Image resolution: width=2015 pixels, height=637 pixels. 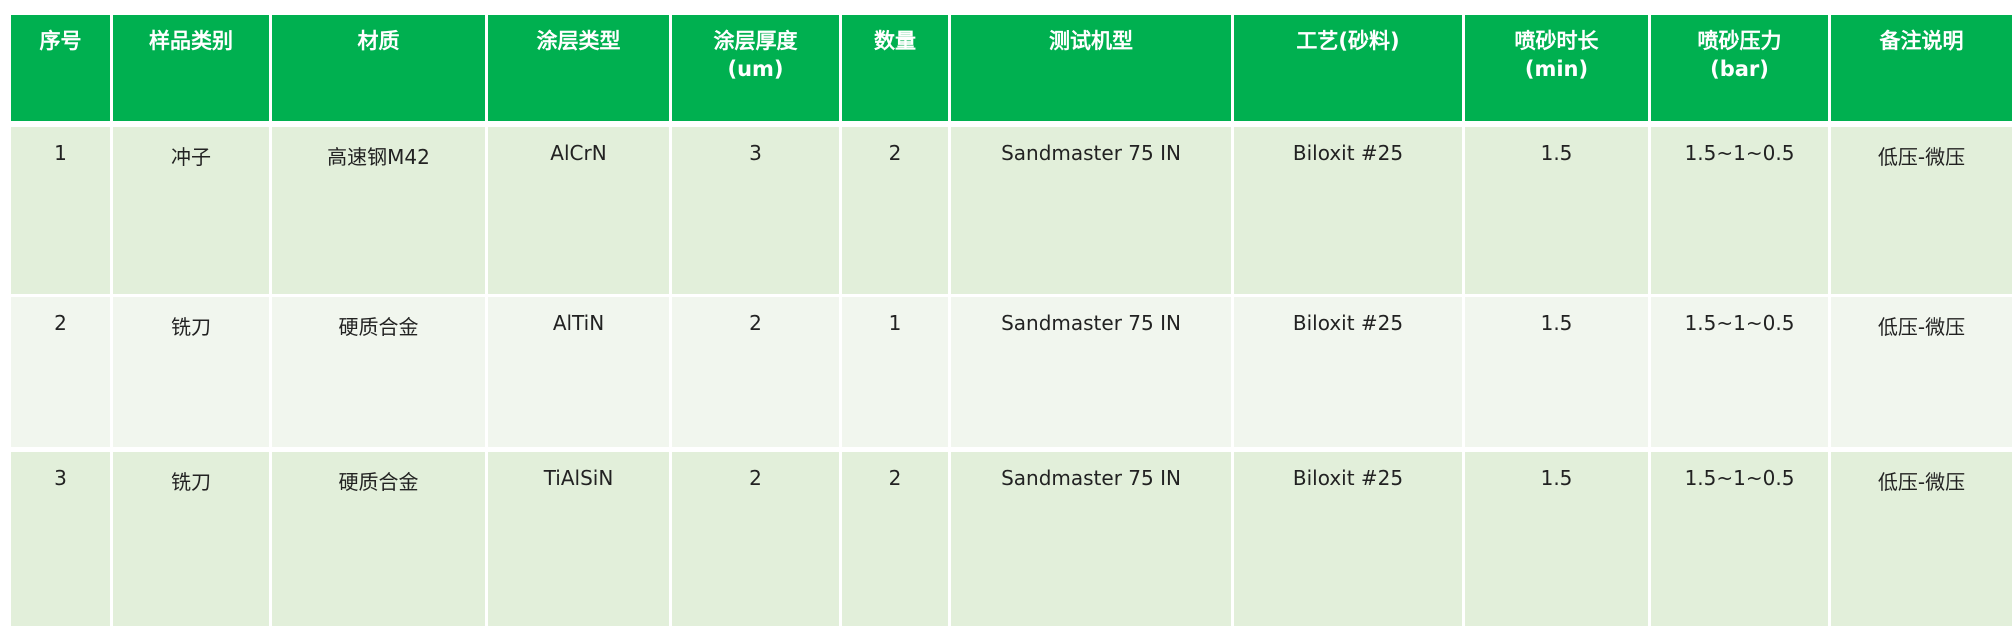 What do you see at coordinates (378, 68) in the screenshot?
I see `header-material: 材质` at bounding box center [378, 68].